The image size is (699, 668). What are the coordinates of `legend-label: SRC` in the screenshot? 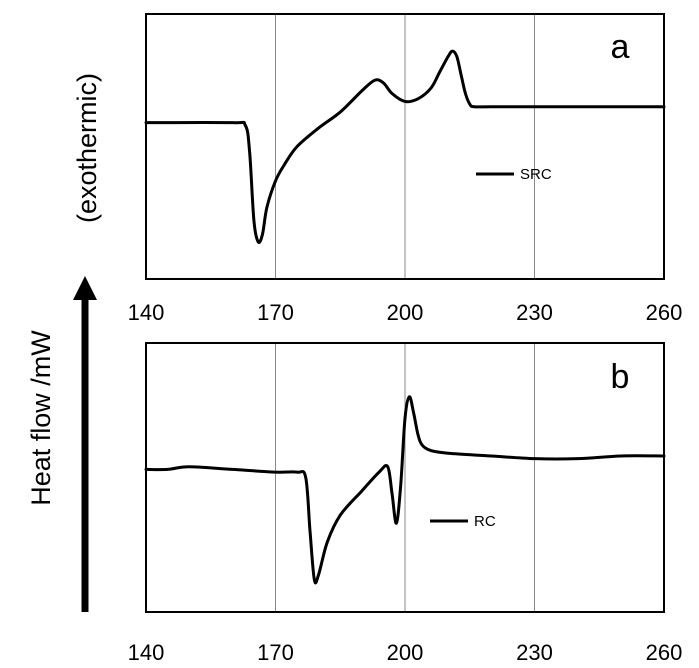 It's located at (536, 174).